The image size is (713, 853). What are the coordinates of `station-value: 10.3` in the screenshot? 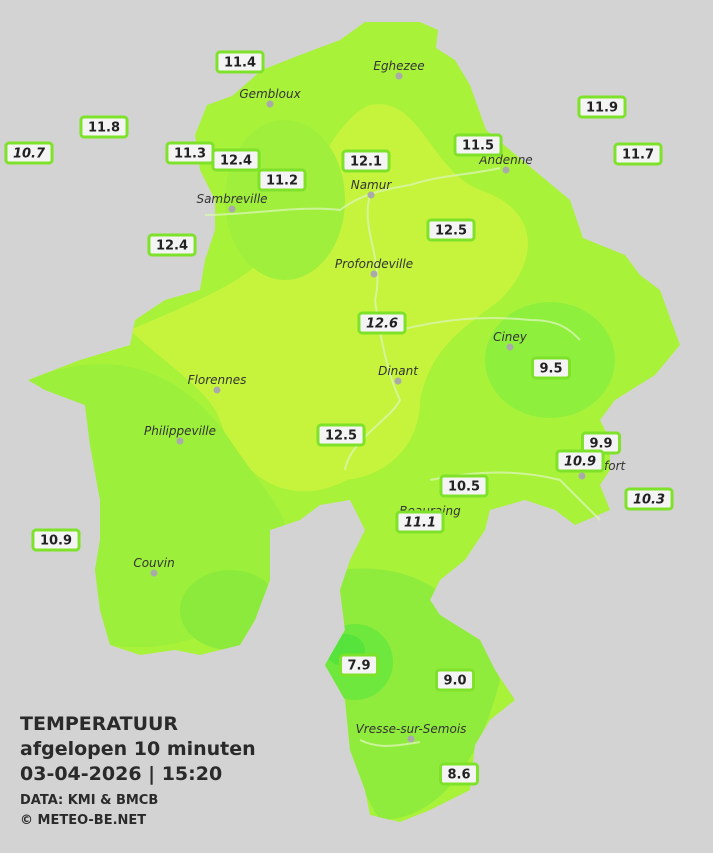 It's located at (649, 500).